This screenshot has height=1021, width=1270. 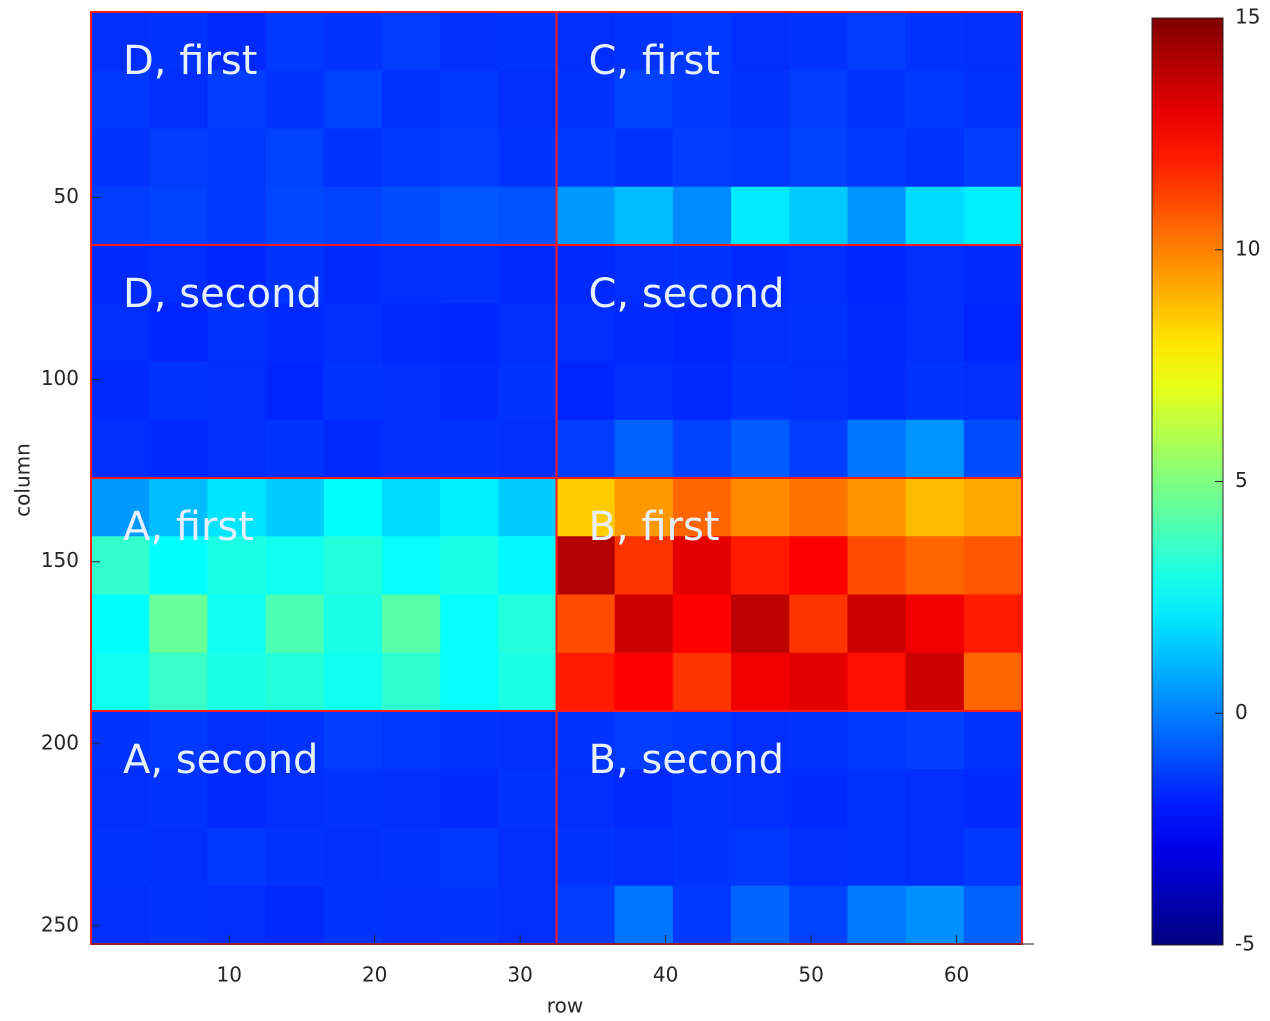 What do you see at coordinates (654, 527) in the screenshot?
I see `annotation: B, first` at bounding box center [654, 527].